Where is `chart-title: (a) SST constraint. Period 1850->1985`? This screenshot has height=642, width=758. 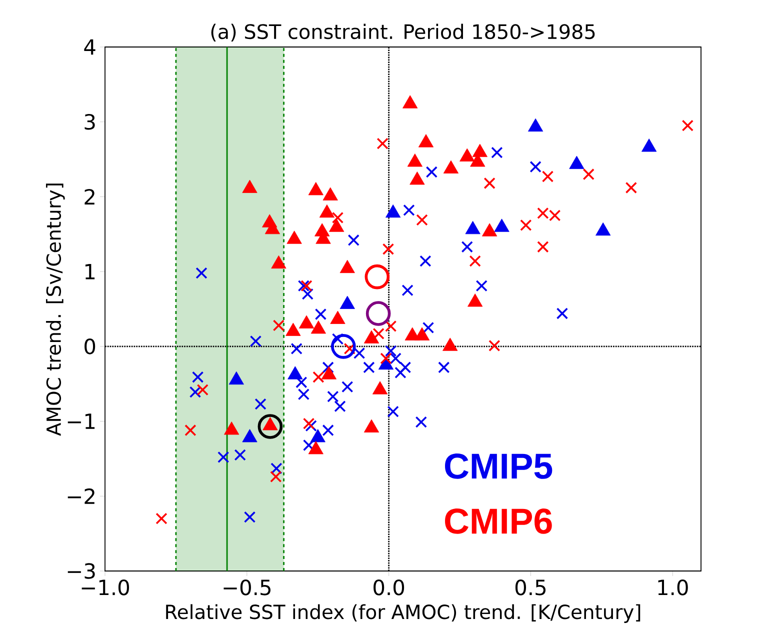 chart-title: (a) SST constraint. Period 1850->1985 is located at coordinates (403, 33).